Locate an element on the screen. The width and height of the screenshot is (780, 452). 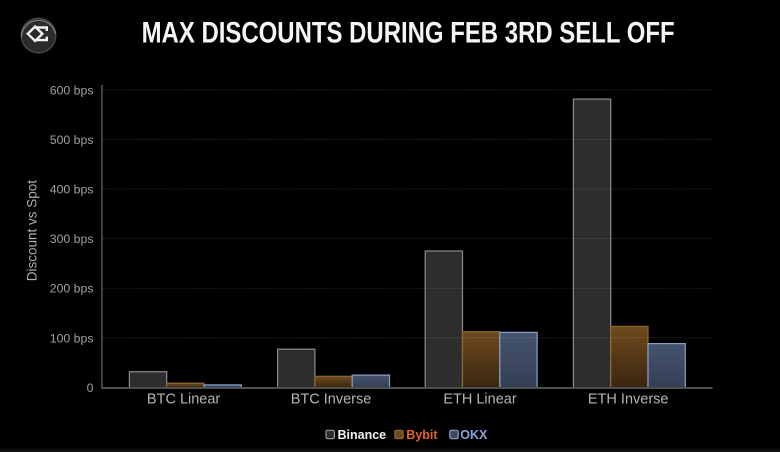
svg-text: 200 bps is located at coordinates (72, 289).